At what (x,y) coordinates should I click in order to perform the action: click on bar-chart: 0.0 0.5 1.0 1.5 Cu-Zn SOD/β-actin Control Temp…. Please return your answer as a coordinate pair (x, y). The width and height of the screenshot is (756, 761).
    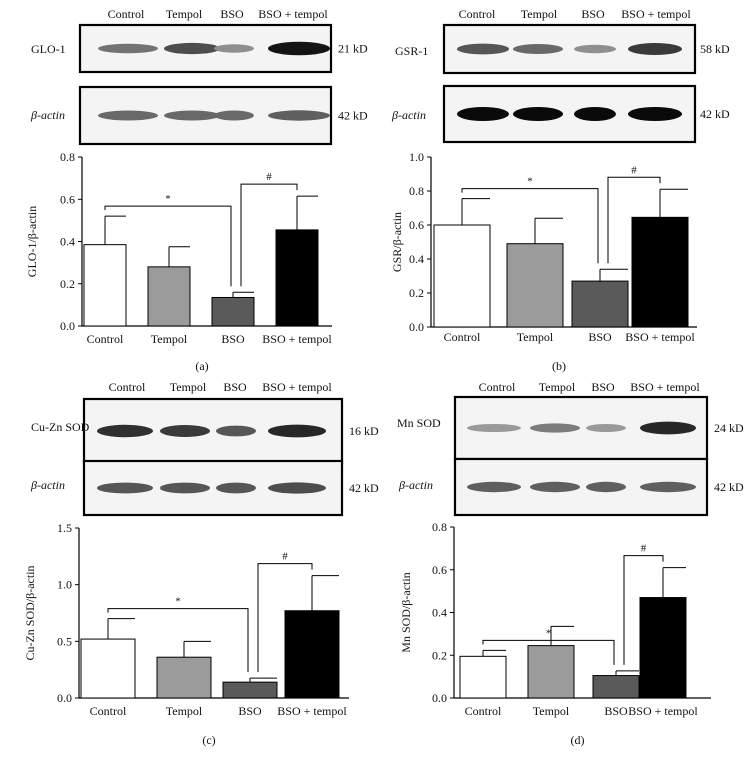
    Looking at the image, I should click on (186, 619).